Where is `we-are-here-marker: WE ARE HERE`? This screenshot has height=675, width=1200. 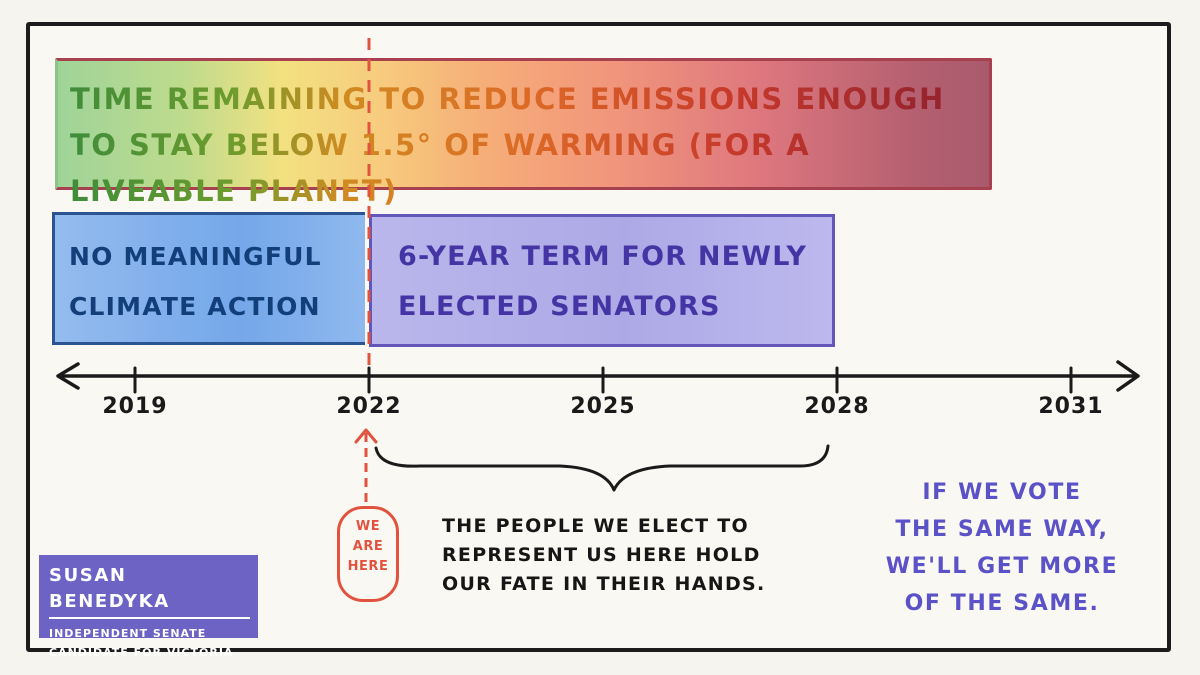
we-are-here-marker: WE ARE HERE is located at coordinates (368, 554).